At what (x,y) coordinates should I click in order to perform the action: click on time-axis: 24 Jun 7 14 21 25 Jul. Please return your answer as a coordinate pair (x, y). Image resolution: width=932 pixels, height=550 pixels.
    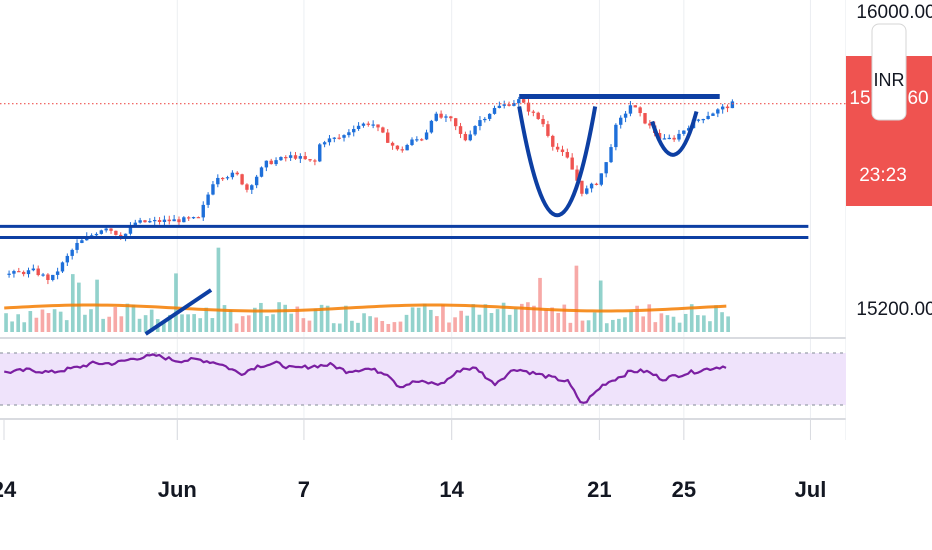
    Looking at the image, I should click on (413, 461).